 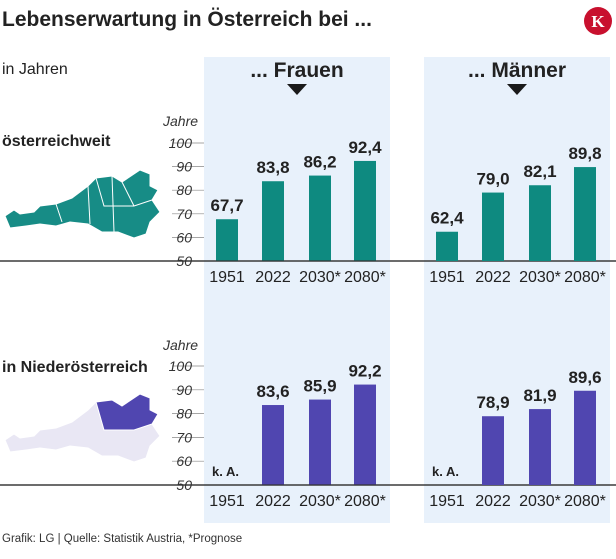 What do you see at coordinates (539, 395) in the screenshot?
I see `bar-value-label: 81,9` at bounding box center [539, 395].